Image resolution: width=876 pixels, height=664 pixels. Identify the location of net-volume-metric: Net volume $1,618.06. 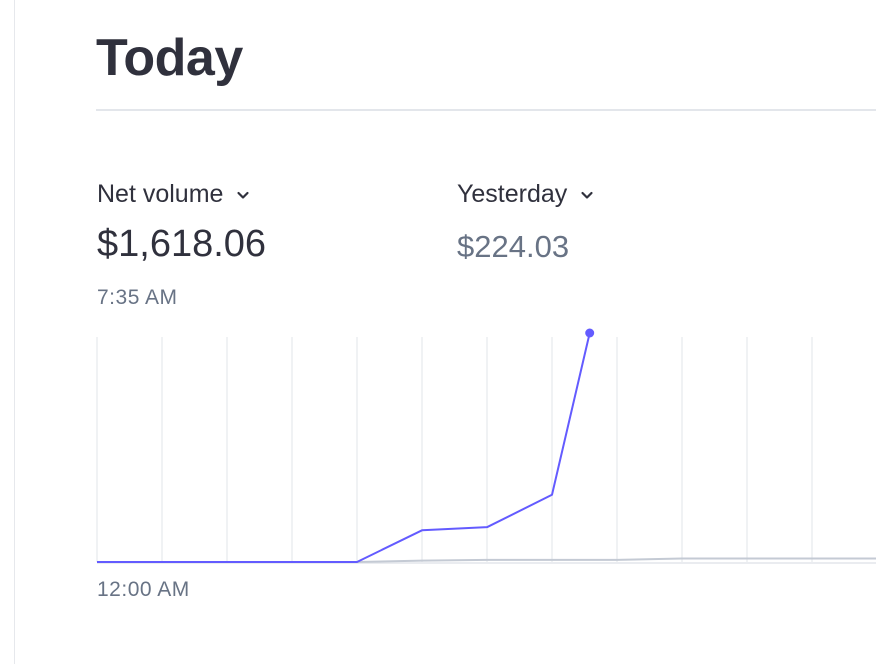
(181, 223).